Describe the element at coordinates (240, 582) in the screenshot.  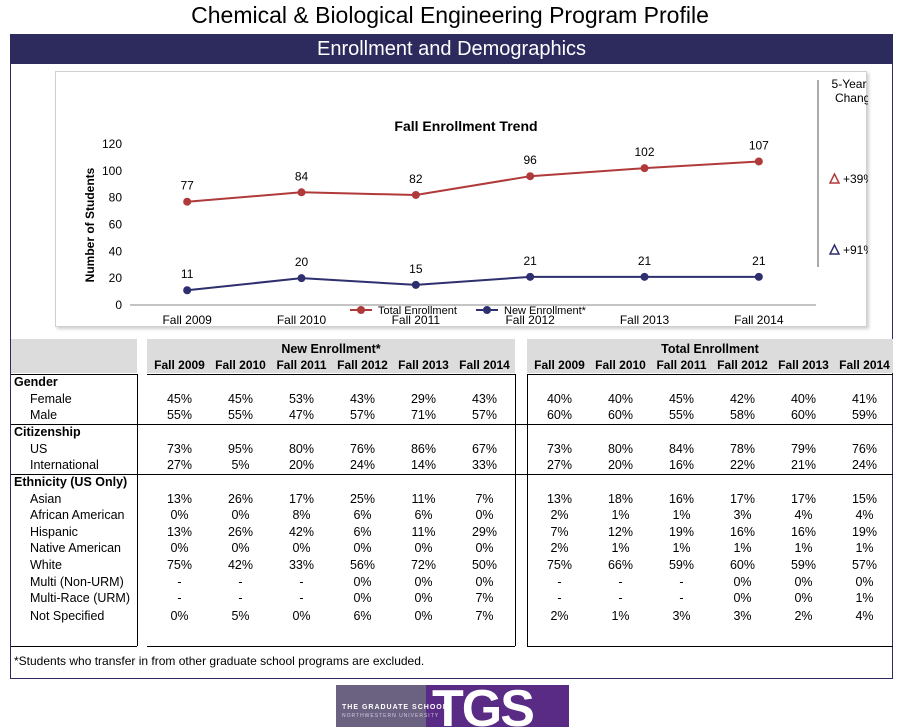
I see `new-cell: -` at that location.